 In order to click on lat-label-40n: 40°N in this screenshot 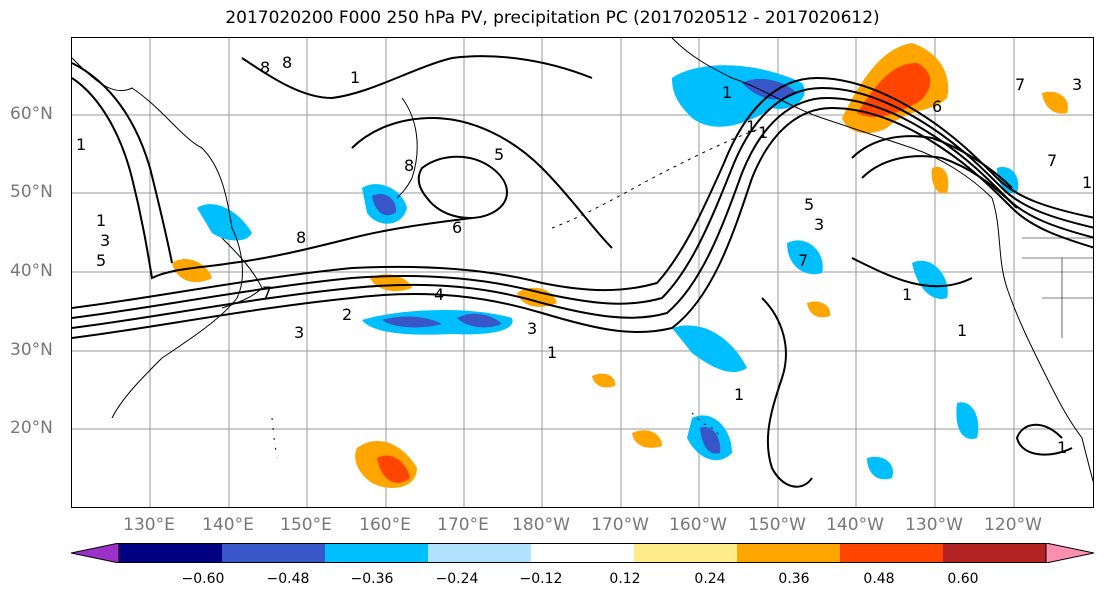, I will do `click(31, 271)`.